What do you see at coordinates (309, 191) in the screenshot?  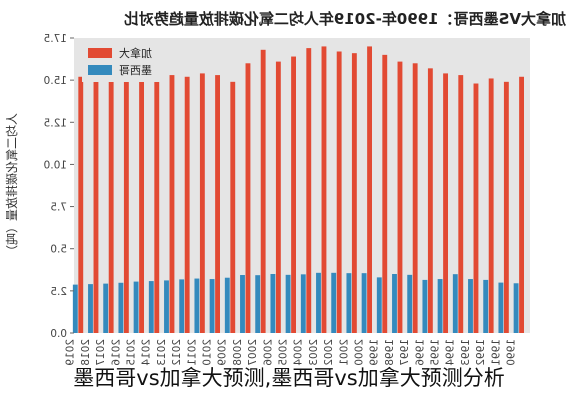 I see `bar-canada-2004` at bounding box center [309, 191].